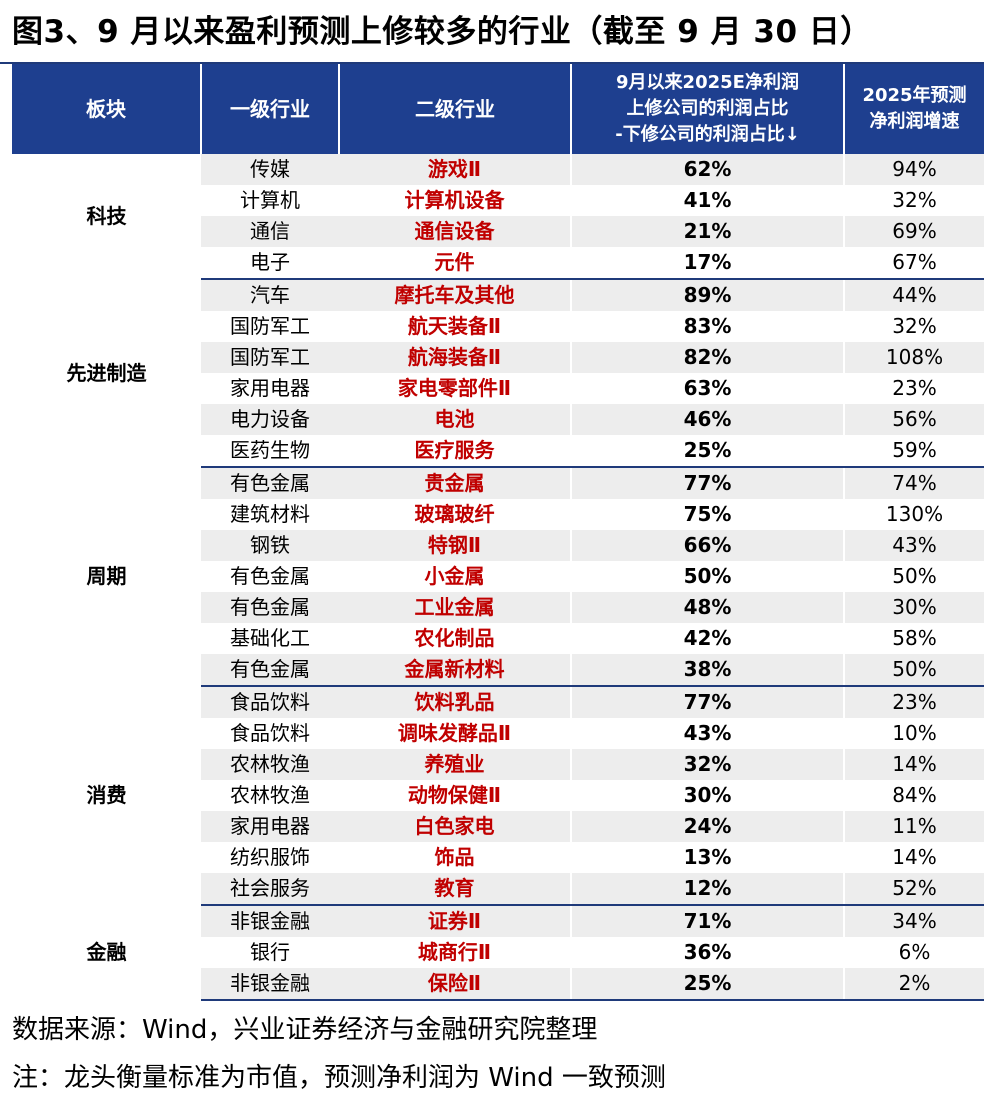  What do you see at coordinates (913, 826) in the screenshot?
I see `growth-cell: 11%` at bounding box center [913, 826].